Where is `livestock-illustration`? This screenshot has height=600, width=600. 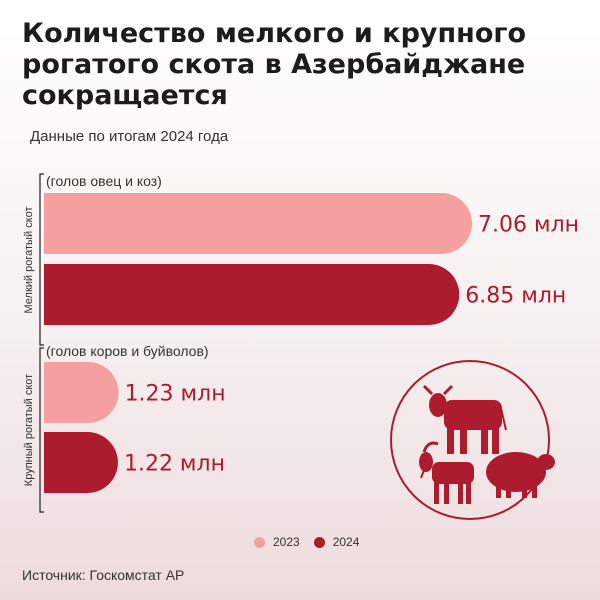
livestock-illustration is located at coordinates (472, 440).